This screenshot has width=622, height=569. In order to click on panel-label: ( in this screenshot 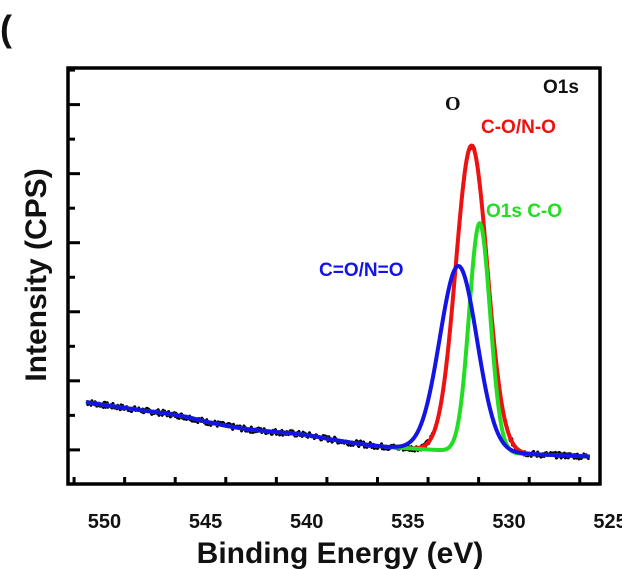, I will do `click(6, 28)`.